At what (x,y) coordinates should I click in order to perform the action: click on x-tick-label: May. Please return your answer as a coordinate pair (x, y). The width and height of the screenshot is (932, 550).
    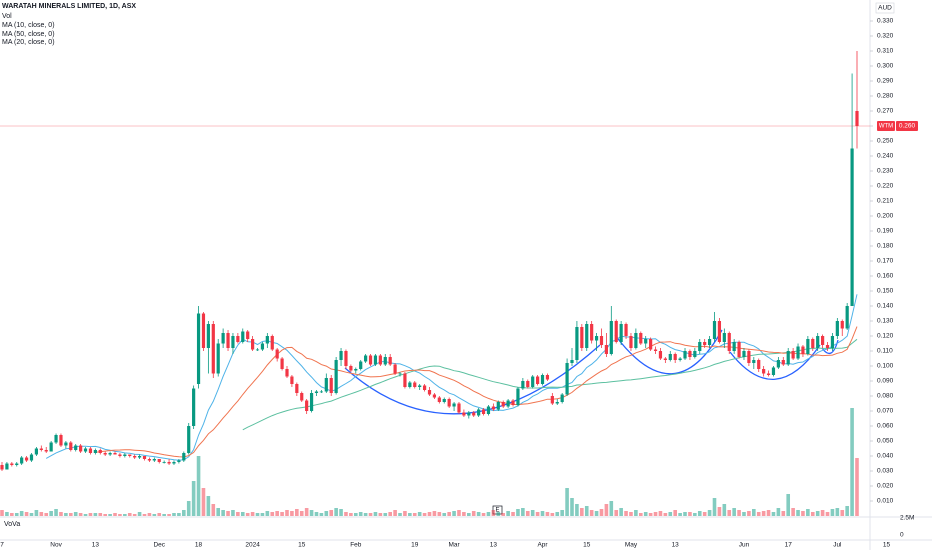
    Looking at the image, I should click on (631, 545).